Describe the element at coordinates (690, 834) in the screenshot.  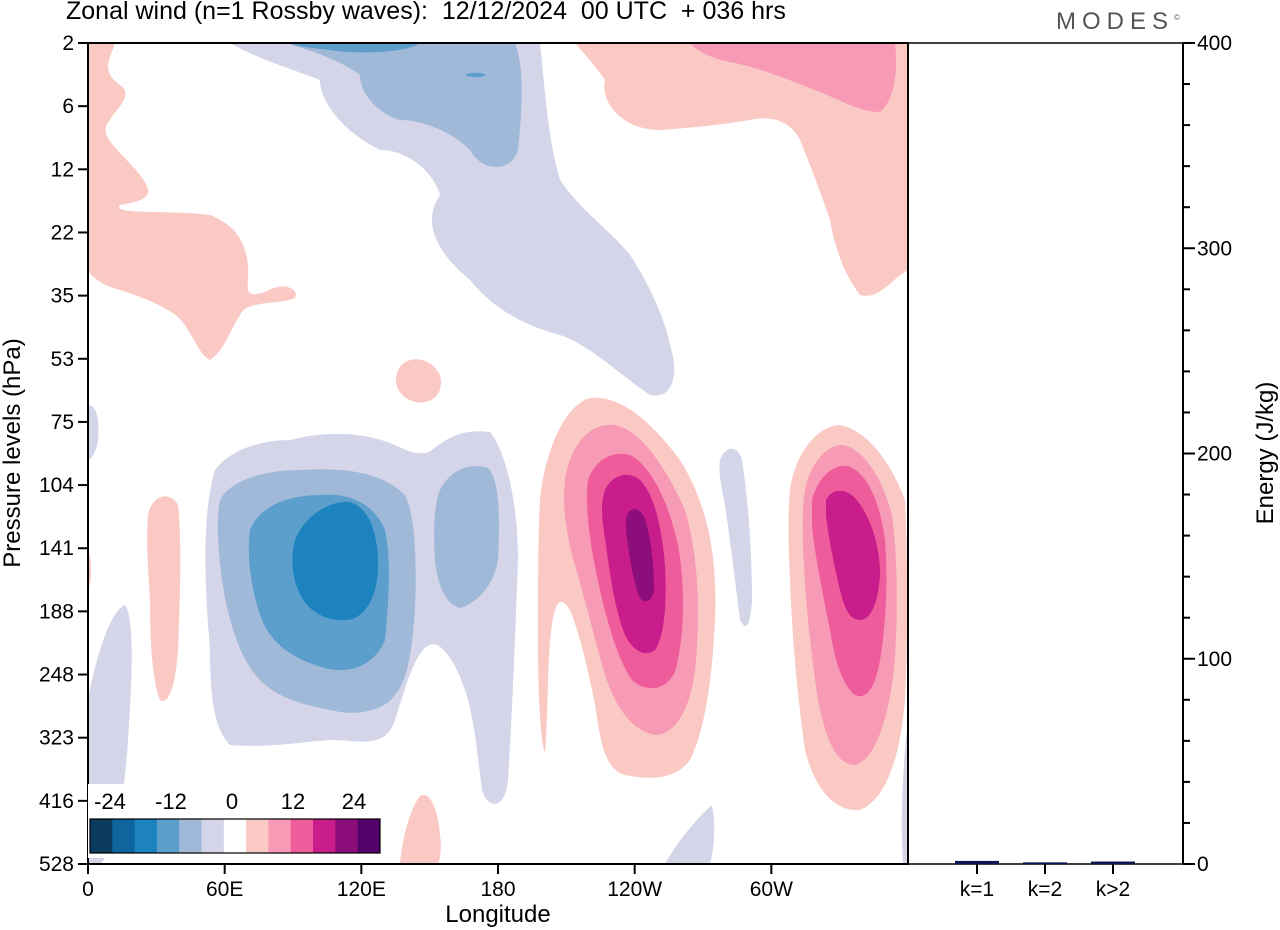
I see `contour-neg-bottom-right` at that location.